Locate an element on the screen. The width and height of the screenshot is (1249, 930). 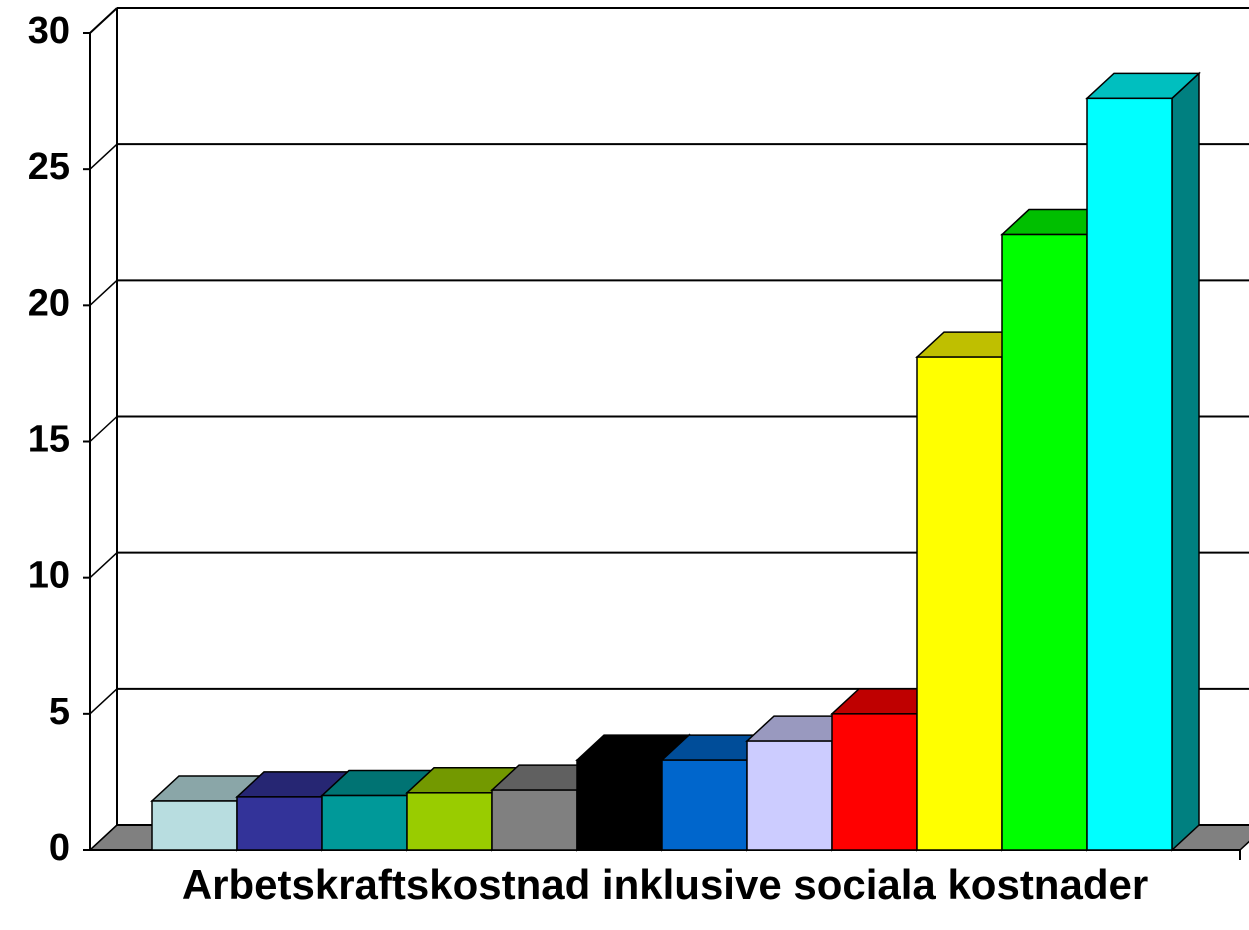
y-tick-label: 15 is located at coordinates (49, 440).